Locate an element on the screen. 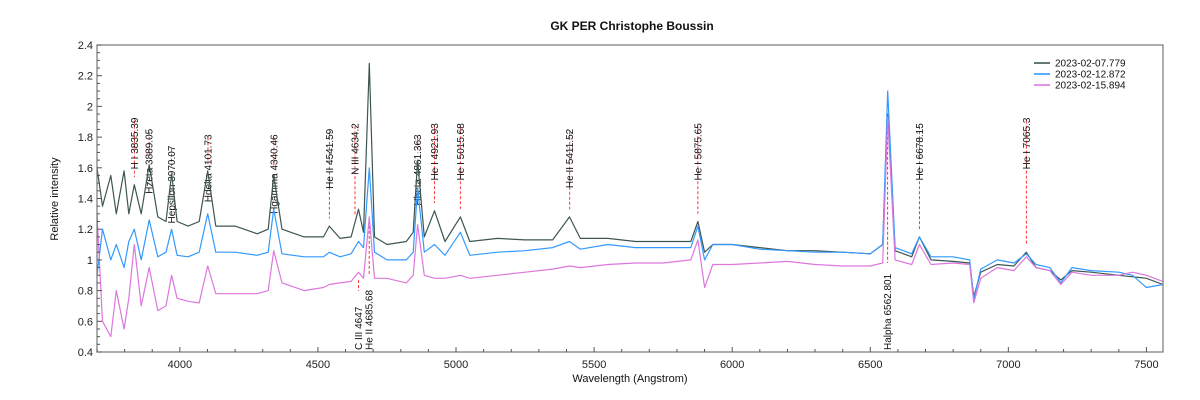 The image size is (1200, 400). legend-item: 2023-02-12.872 is located at coordinates (1080, 75).